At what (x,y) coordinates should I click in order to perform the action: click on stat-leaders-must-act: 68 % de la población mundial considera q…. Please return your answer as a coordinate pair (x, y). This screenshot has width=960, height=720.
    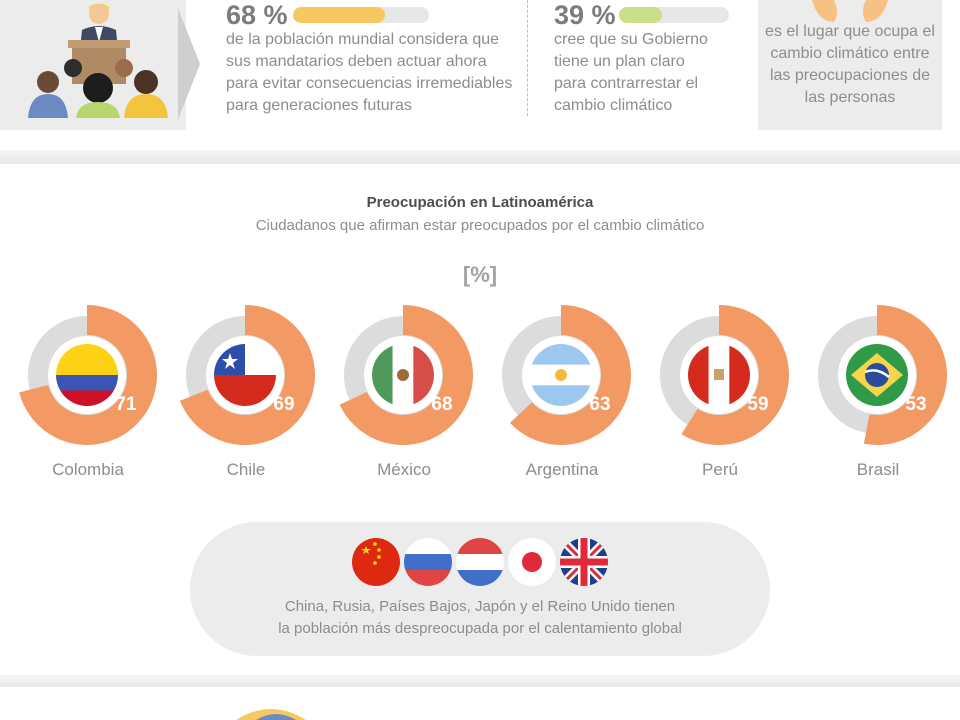
    Looking at the image, I should click on (371, 60).